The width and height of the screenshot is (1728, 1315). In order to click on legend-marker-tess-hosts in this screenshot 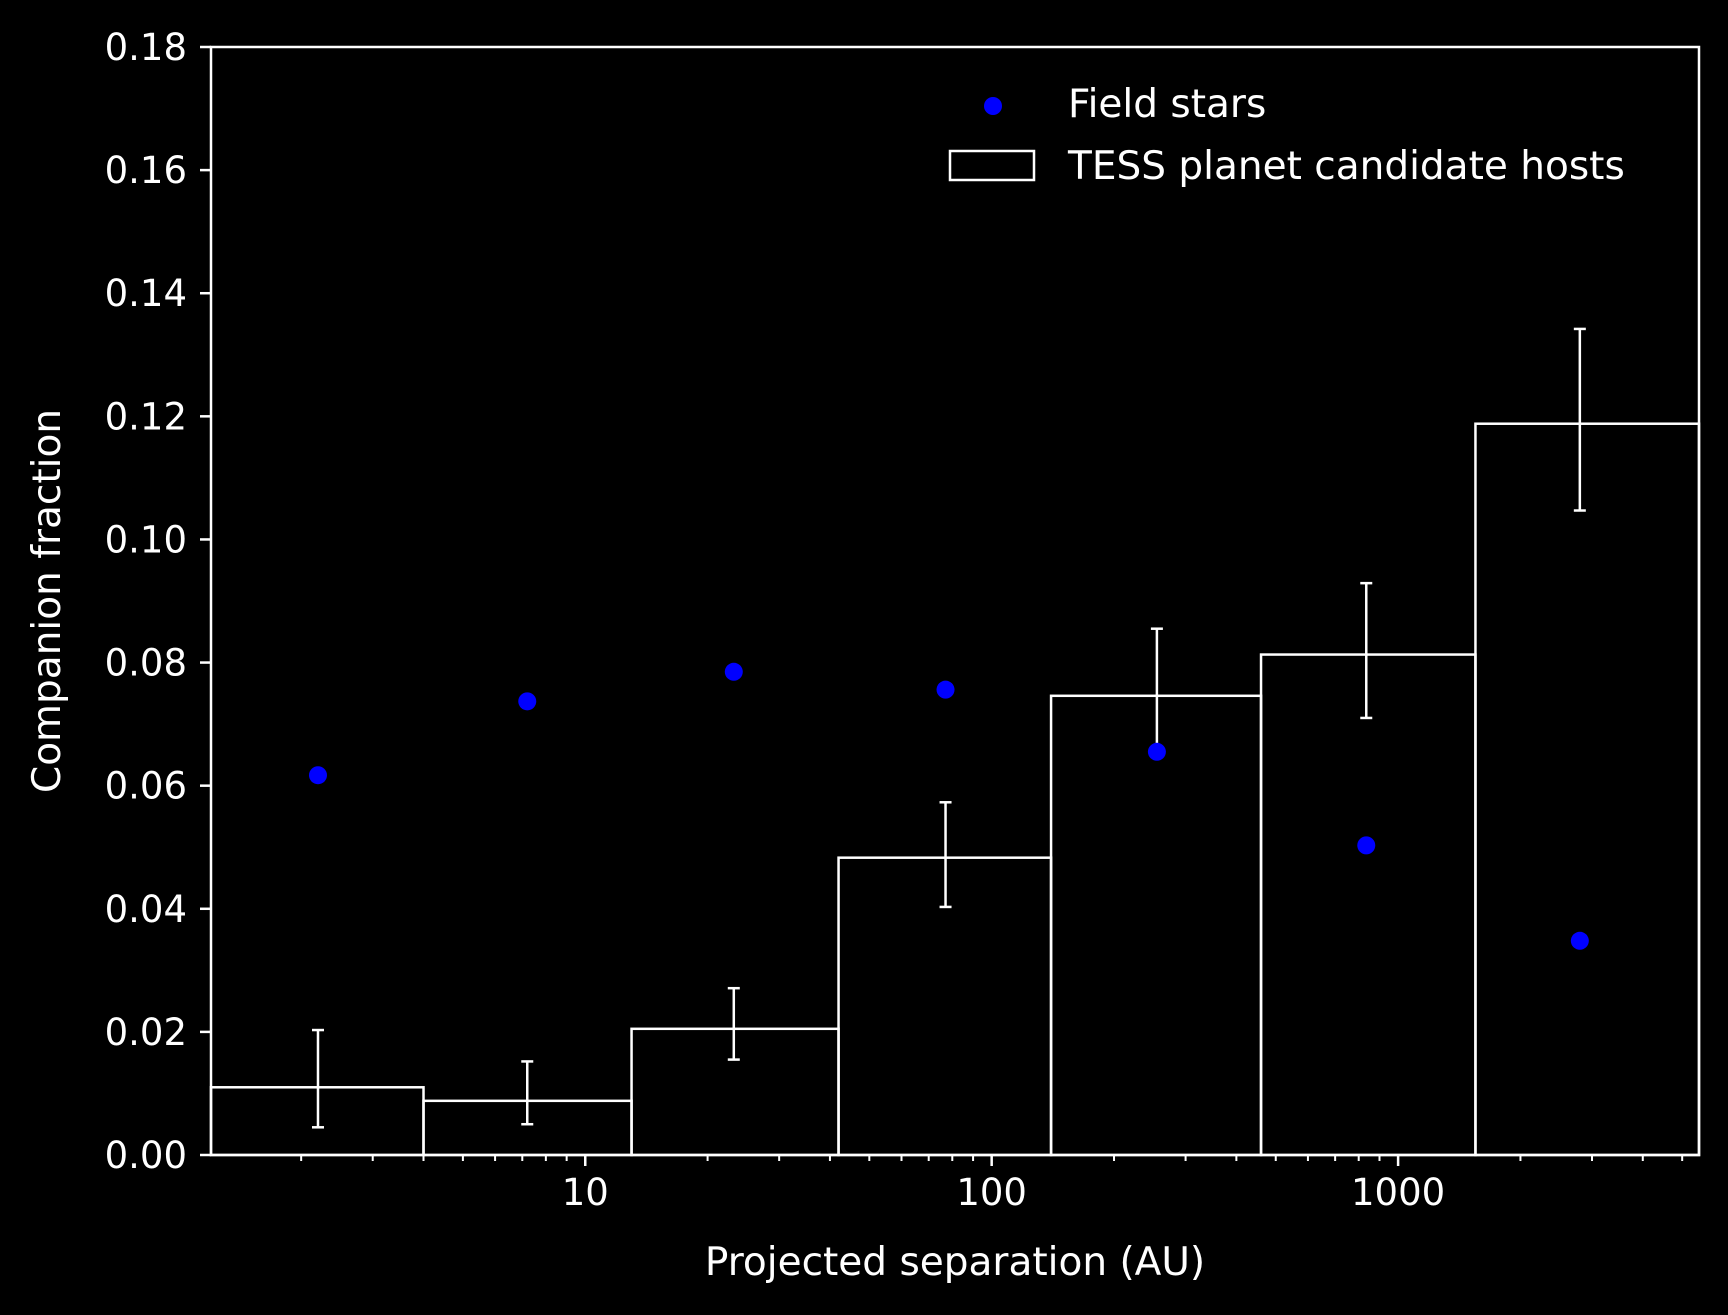, I will do `click(992, 165)`.